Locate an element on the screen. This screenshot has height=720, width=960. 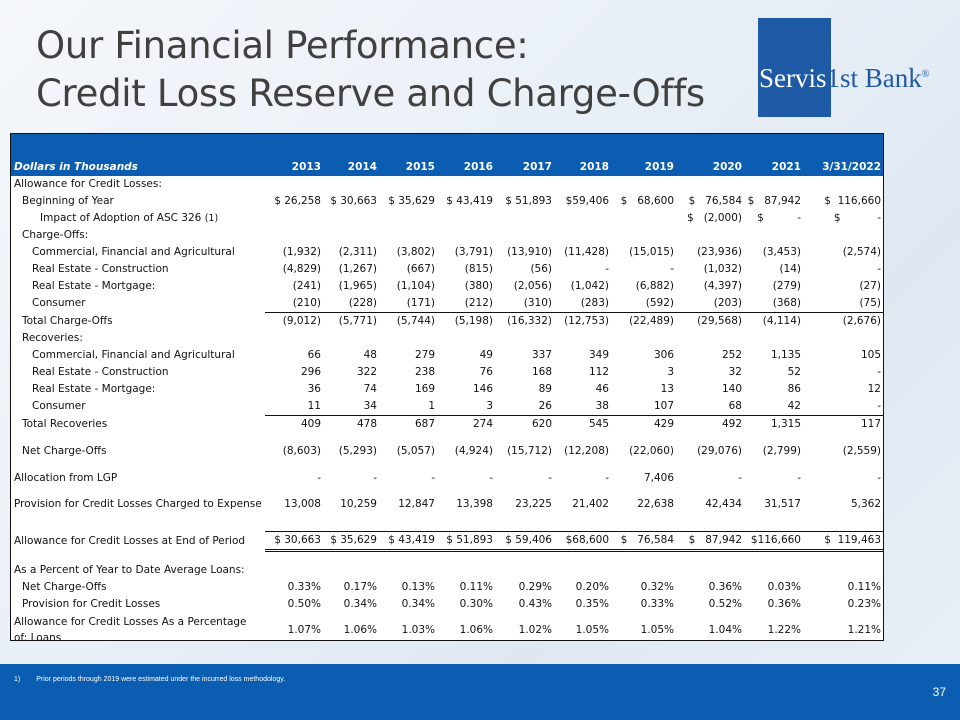
table-cell: (1,032) is located at coordinates (722, 269).